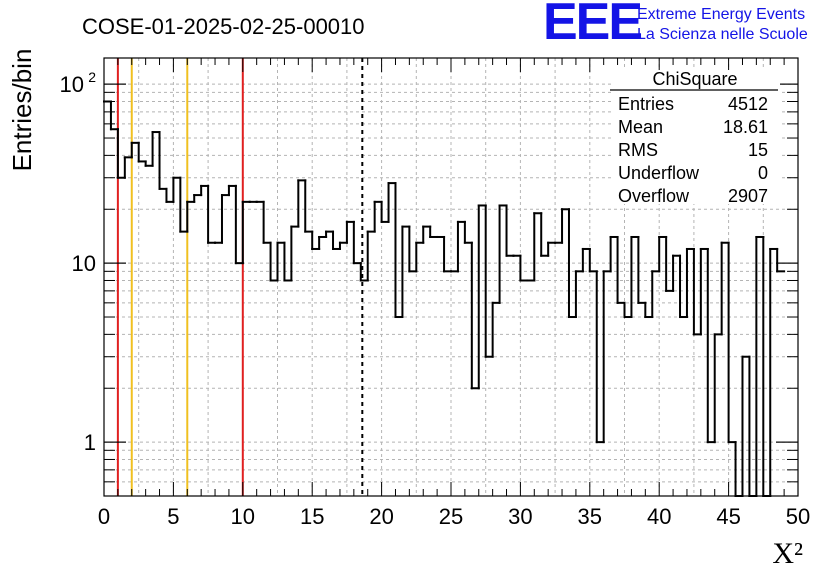  Describe the element at coordinates (22, 110) in the screenshot. I see `y-axis-label: Entries/bin` at that location.